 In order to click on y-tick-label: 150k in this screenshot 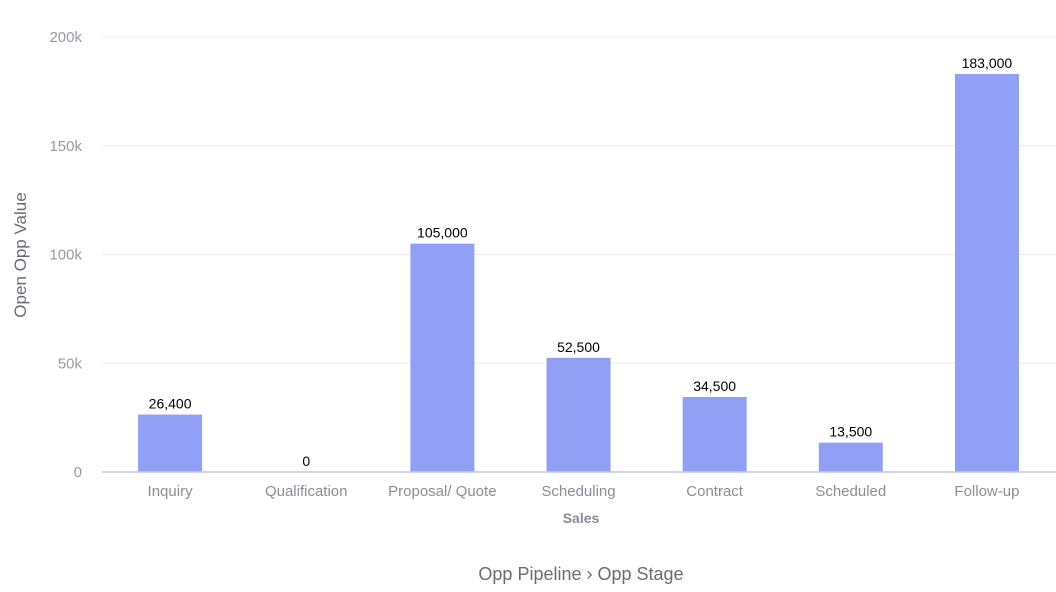, I will do `click(65, 146)`.